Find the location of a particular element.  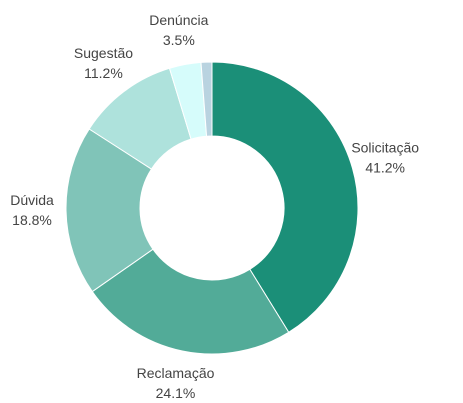

slice-value-label: 41.2% is located at coordinates (385, 168).